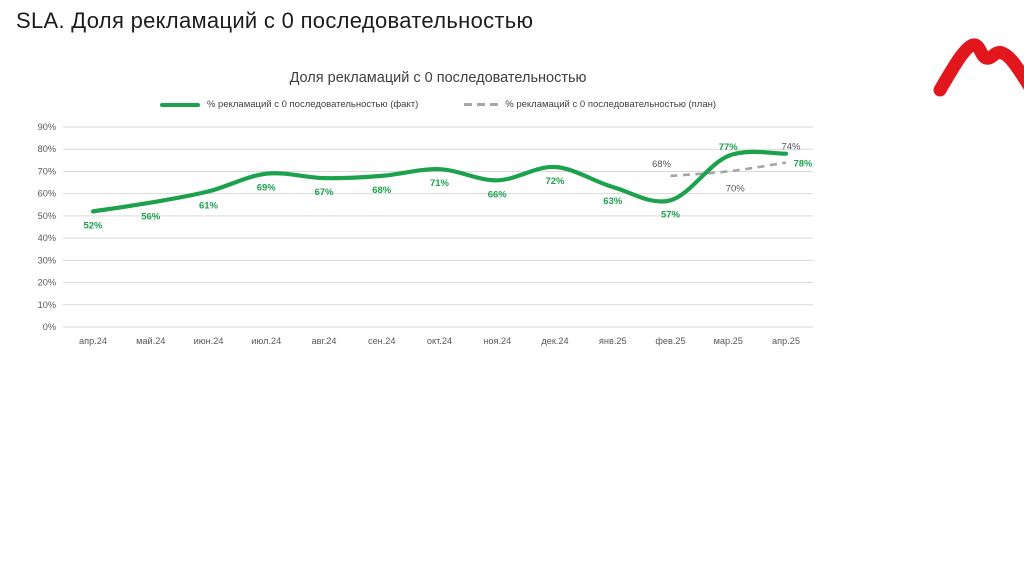 The image size is (1024, 574). Describe the element at coordinates (179, 104) in the screenshot. I see `solid-line-icon` at that location.